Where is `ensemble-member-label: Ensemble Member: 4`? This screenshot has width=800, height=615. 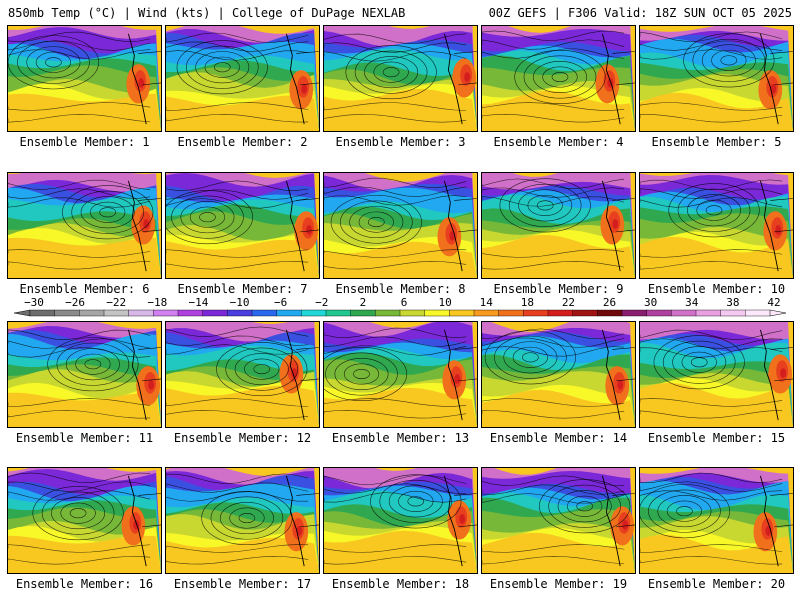
ensemble-member-label: Ensemble Member: 4 is located at coordinates (558, 142).